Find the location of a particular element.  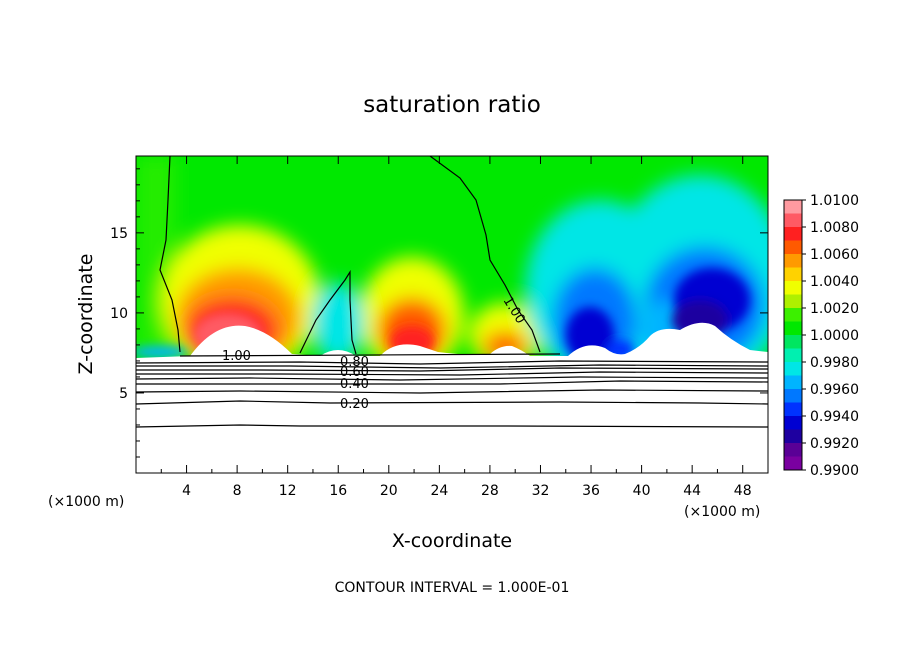

colorbar-label: 0.9960 is located at coordinates (834, 390).